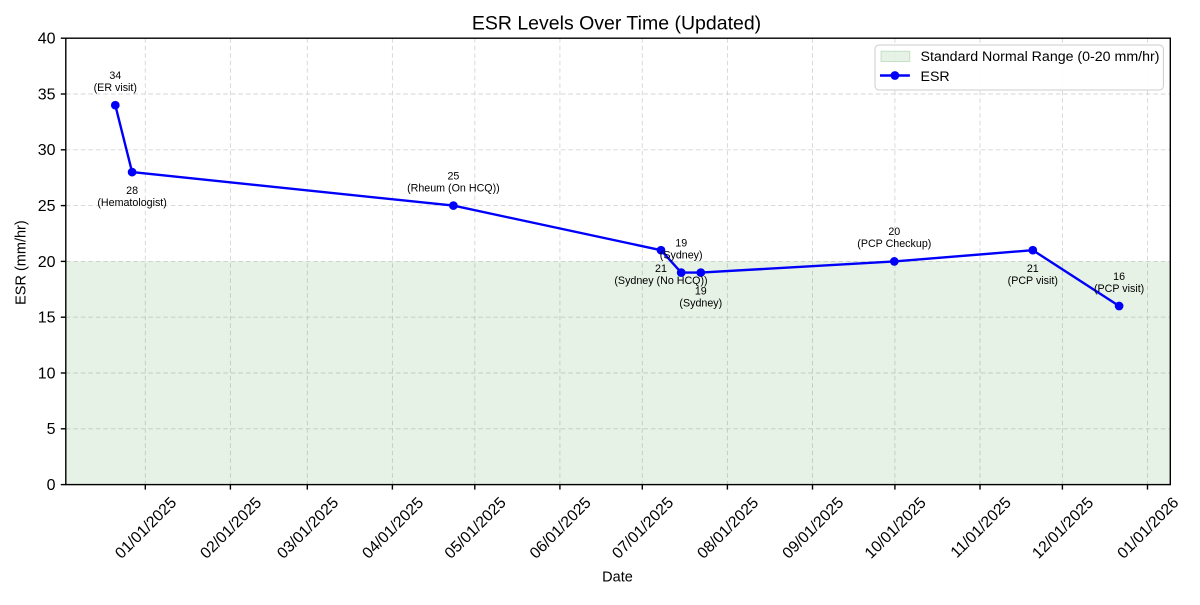 The height and width of the screenshot is (605, 1200). Describe the element at coordinates (617, 577) in the screenshot. I see `svg-text: Date` at that location.